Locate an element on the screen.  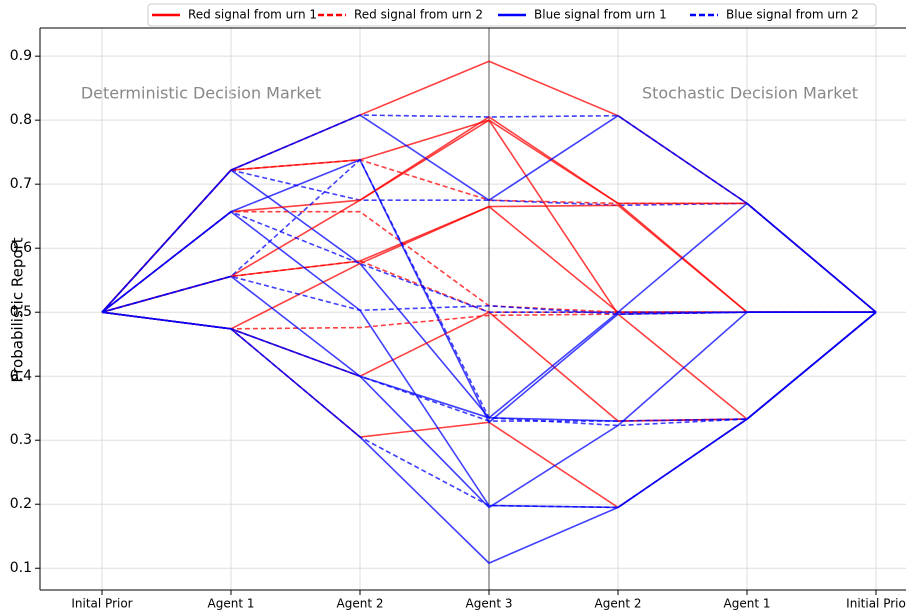
y-tick-label: 0.2 is located at coordinates (21, 504).